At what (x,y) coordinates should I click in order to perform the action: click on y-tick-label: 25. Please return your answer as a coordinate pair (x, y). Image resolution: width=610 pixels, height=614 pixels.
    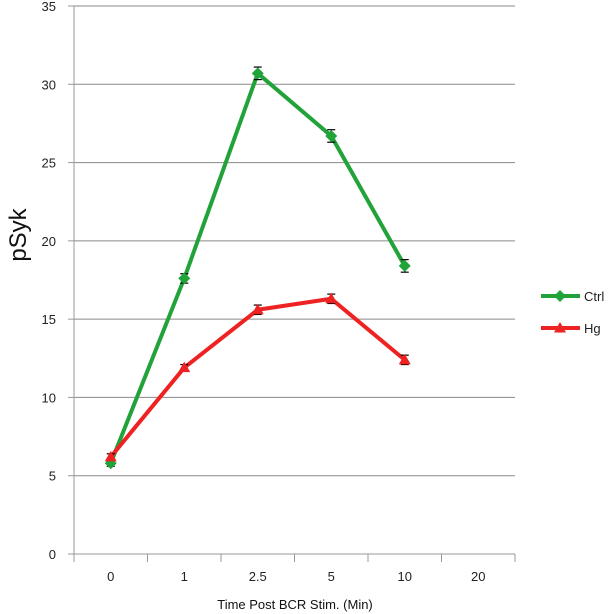
    Looking at the image, I should click on (49, 163).